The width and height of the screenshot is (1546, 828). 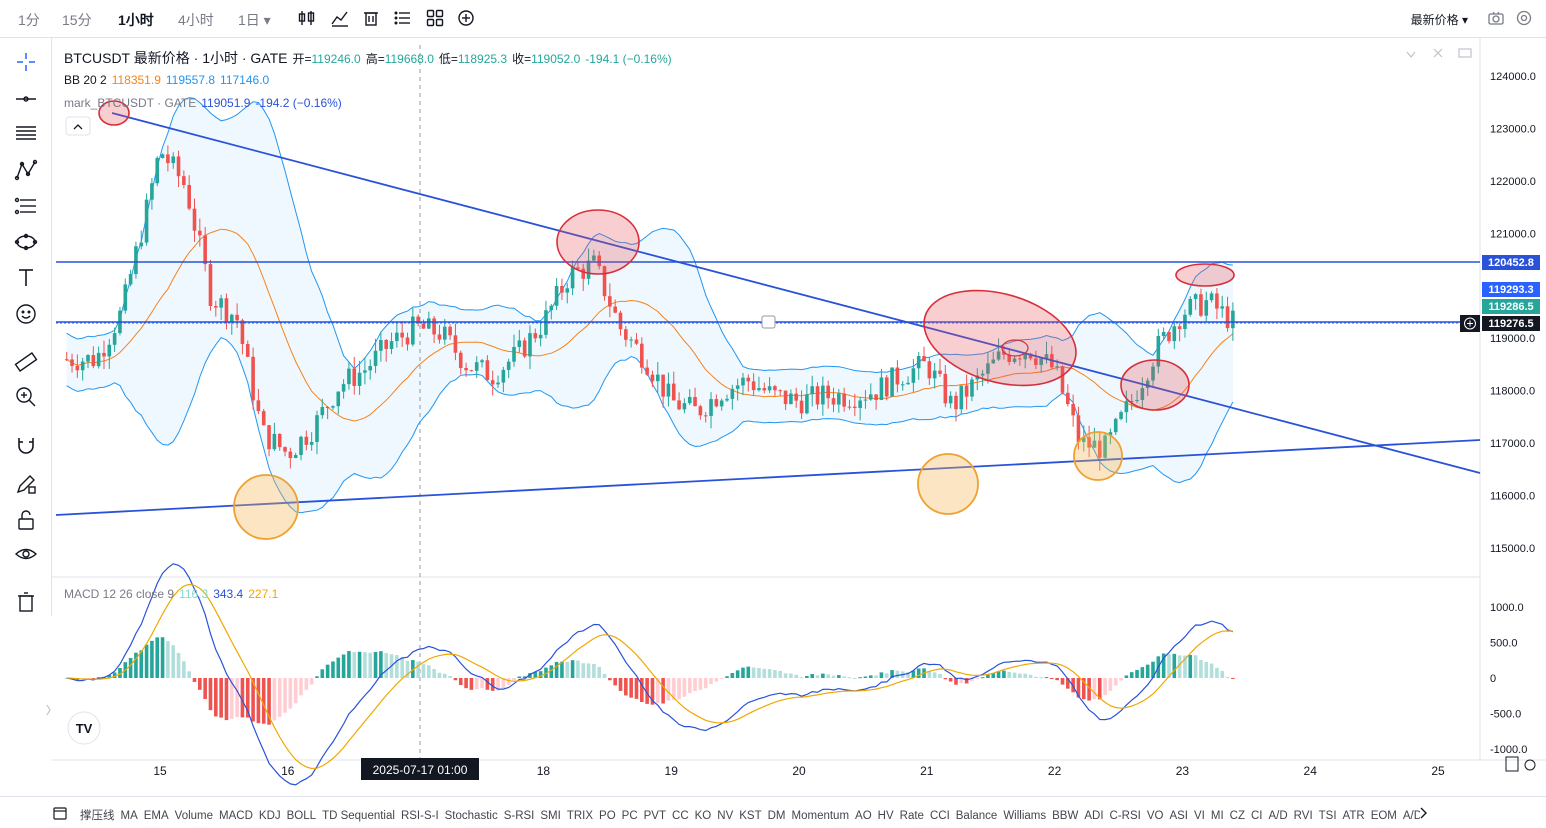 I want to click on indicator-shortcut: BOLL, so click(x=301, y=816).